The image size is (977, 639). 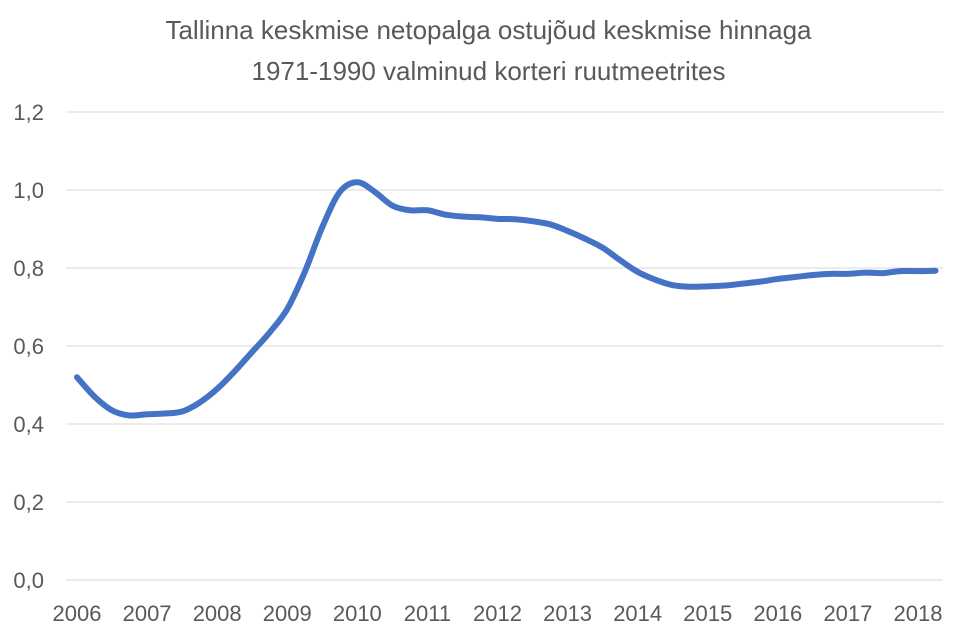 What do you see at coordinates (28, 424) in the screenshot?
I see `y-tick-label: 0,4` at bounding box center [28, 424].